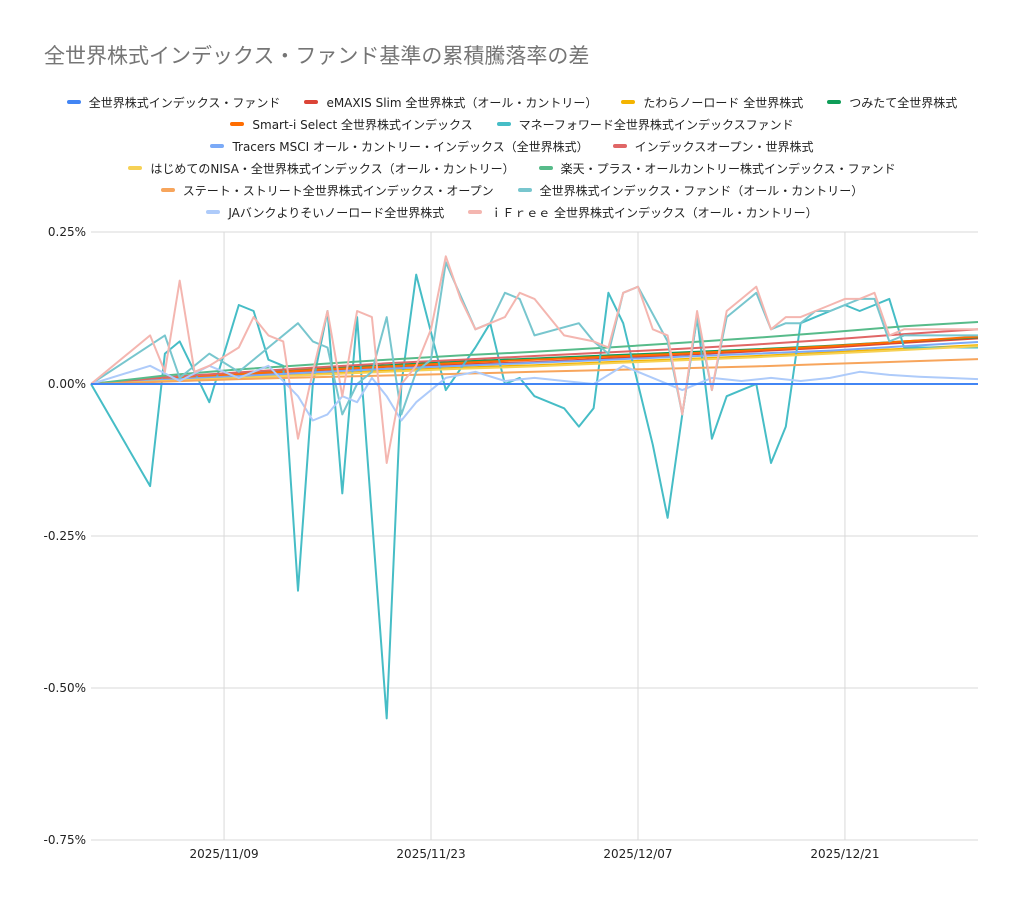 Image resolution: width=1024 pixels, height=905 pixels. What do you see at coordinates (903, 102) in the screenshot?
I see `legend-label: つみたて全世界株式` at bounding box center [903, 102].